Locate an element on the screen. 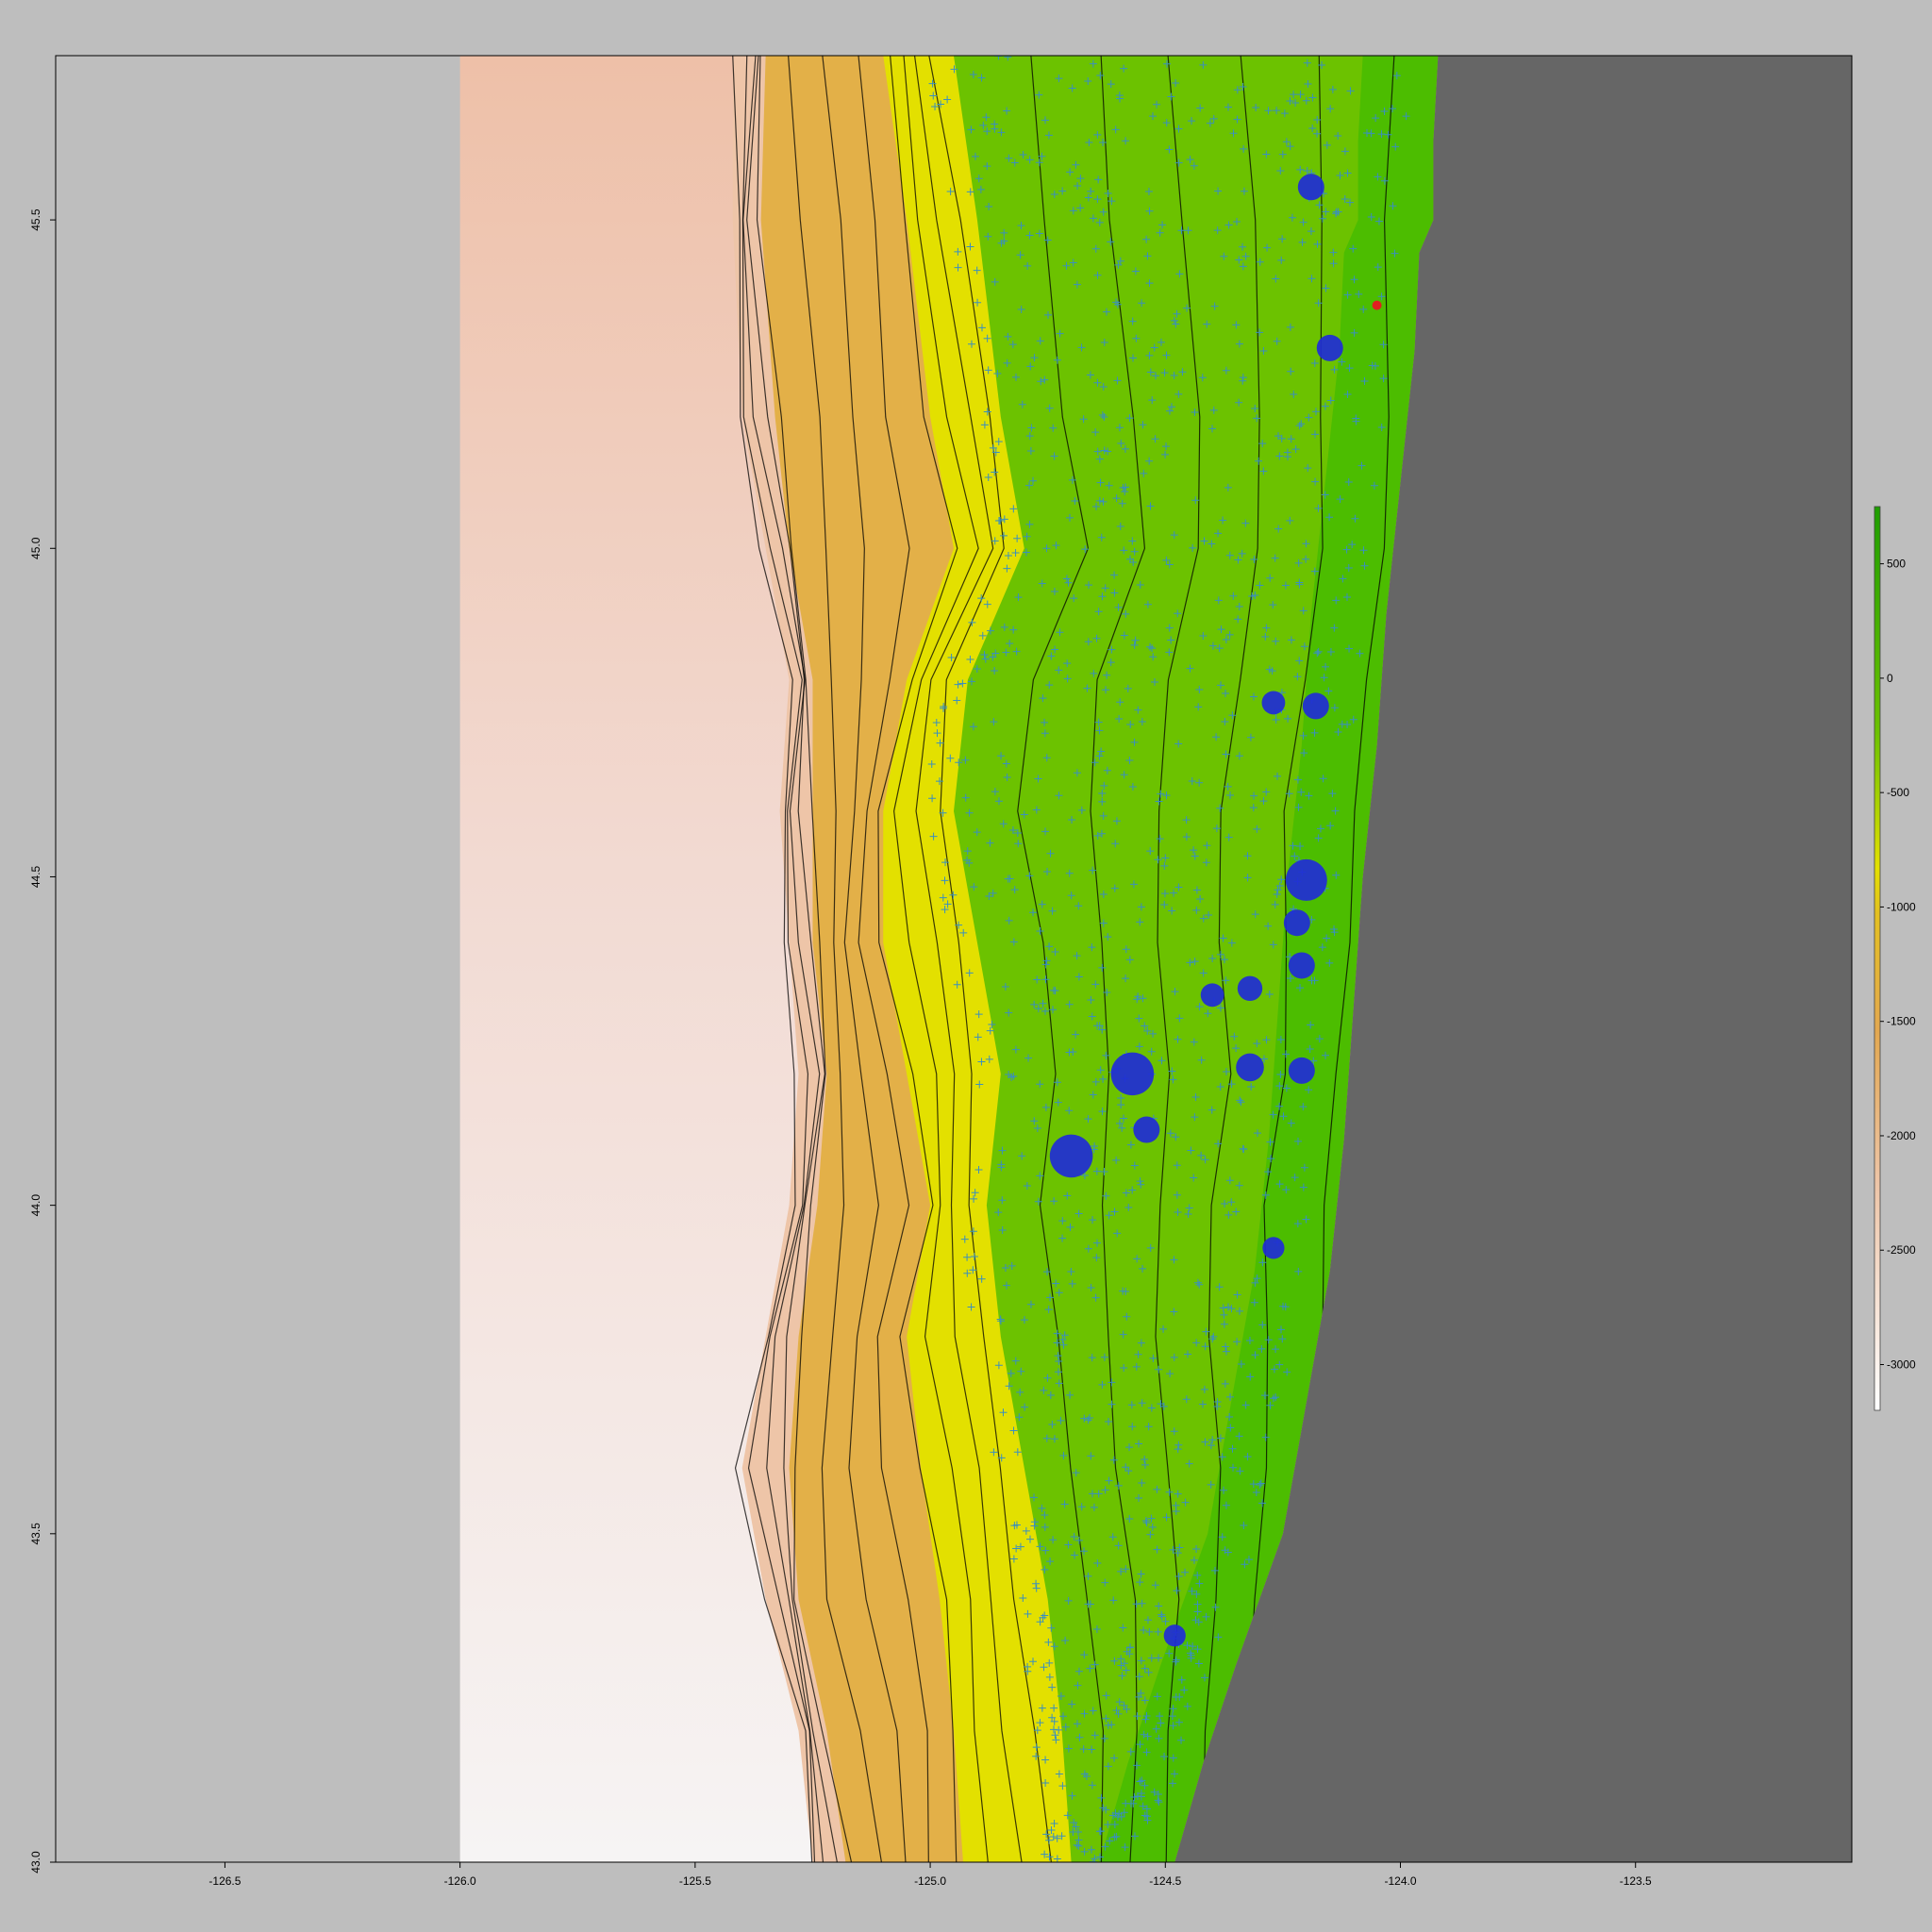  x-tick-label: -124.0 is located at coordinates (1400, 1881).